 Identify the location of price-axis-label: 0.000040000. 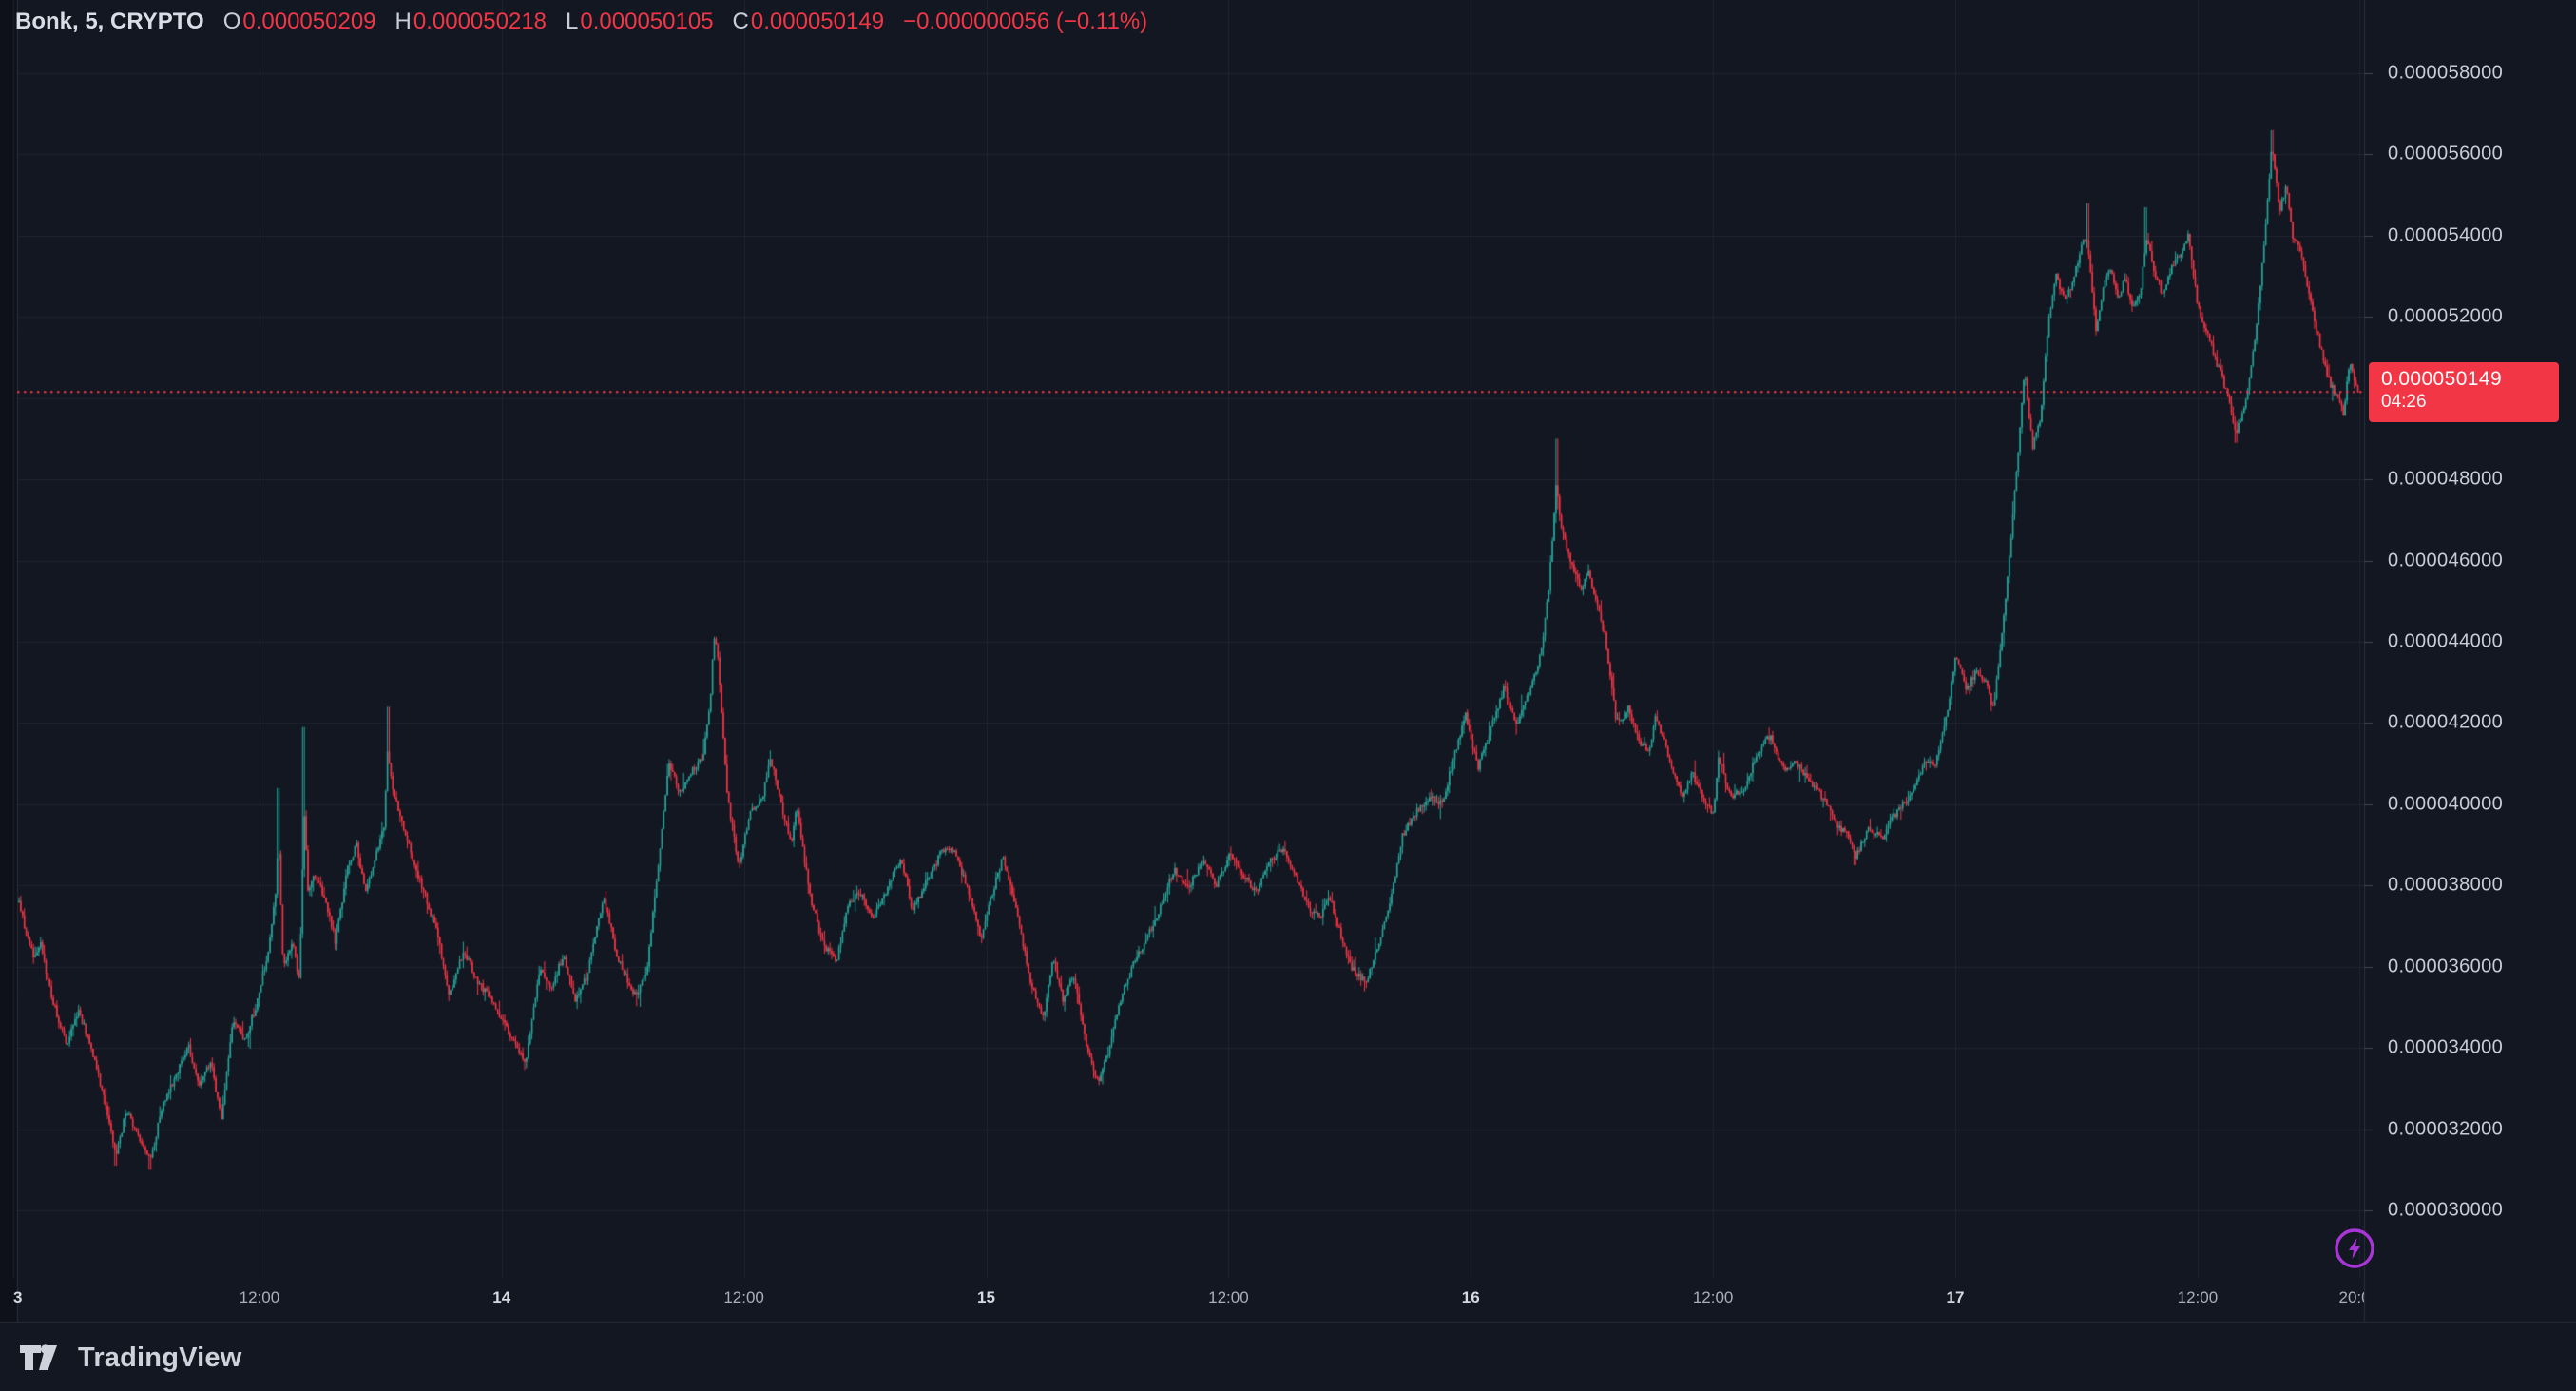
(2446, 804).